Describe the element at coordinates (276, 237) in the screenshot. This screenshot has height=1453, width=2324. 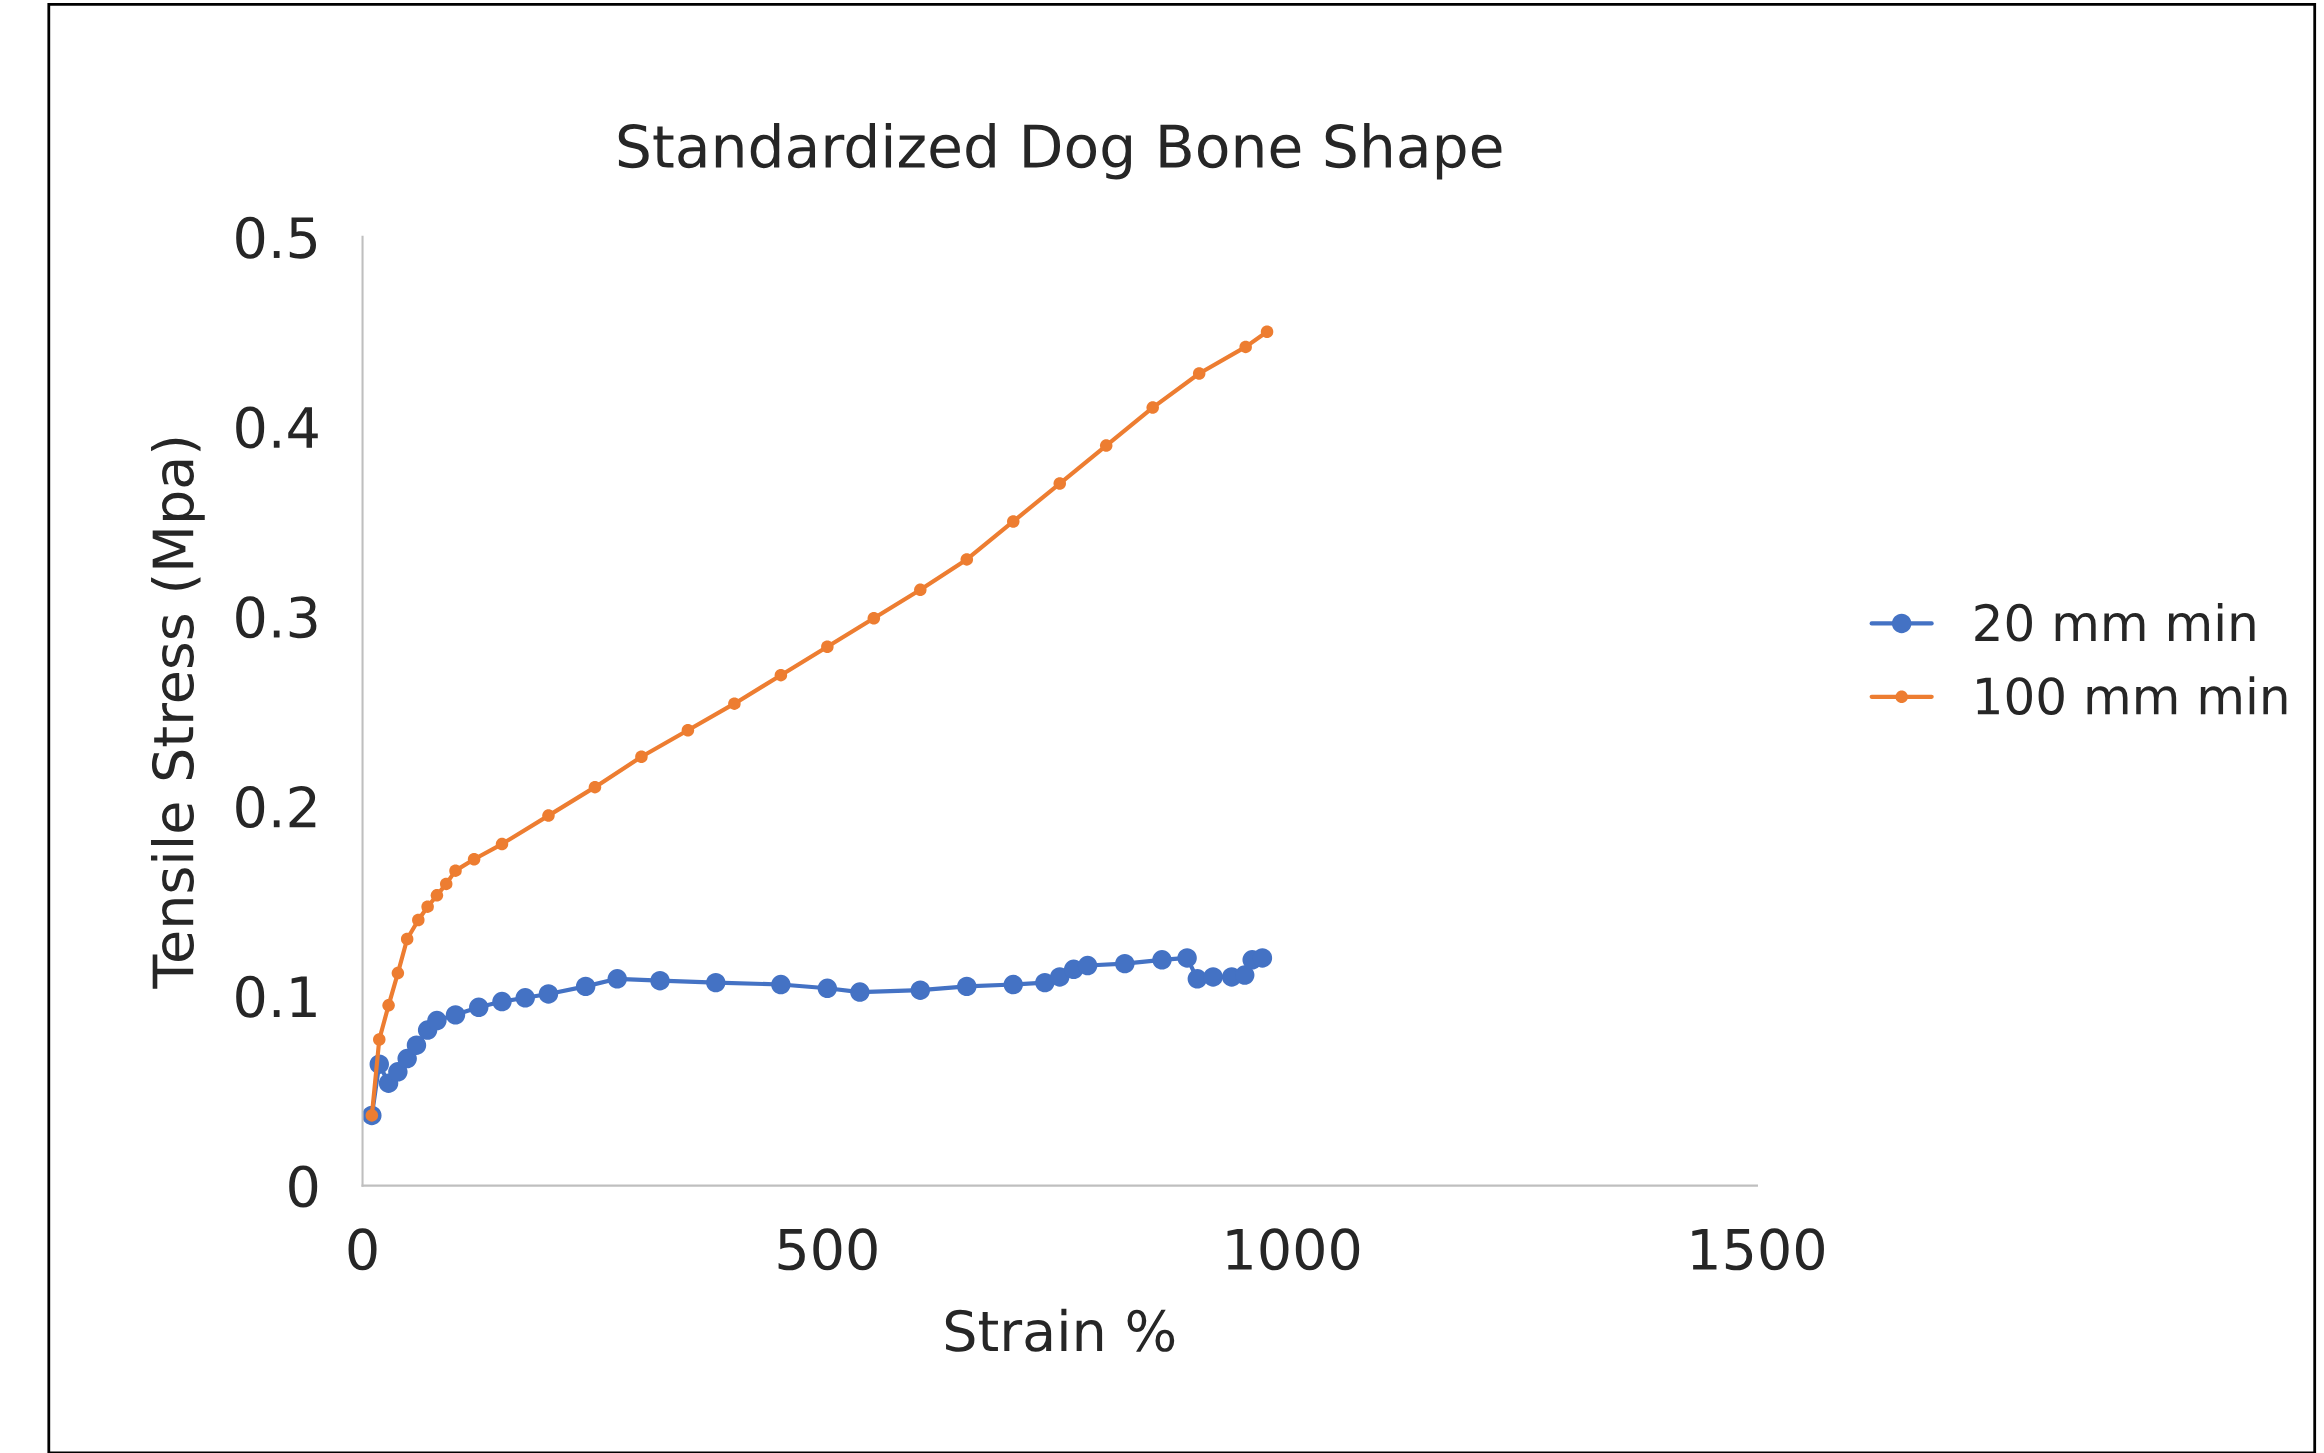
I see `y-tick-label: 0.5` at that location.